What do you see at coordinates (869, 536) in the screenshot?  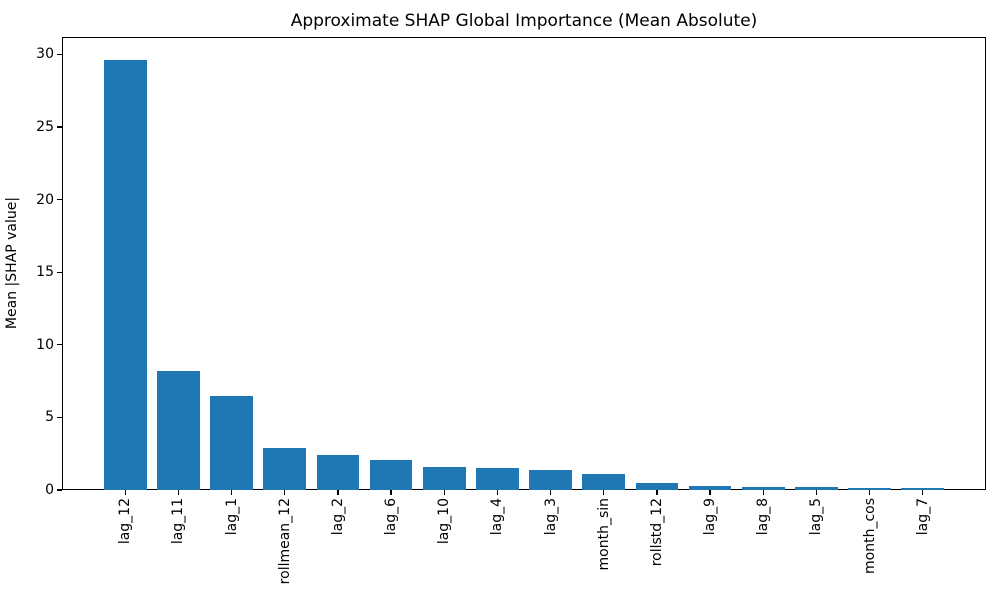 I see `x-tick-label-month_cos: month_cos` at bounding box center [869, 536].